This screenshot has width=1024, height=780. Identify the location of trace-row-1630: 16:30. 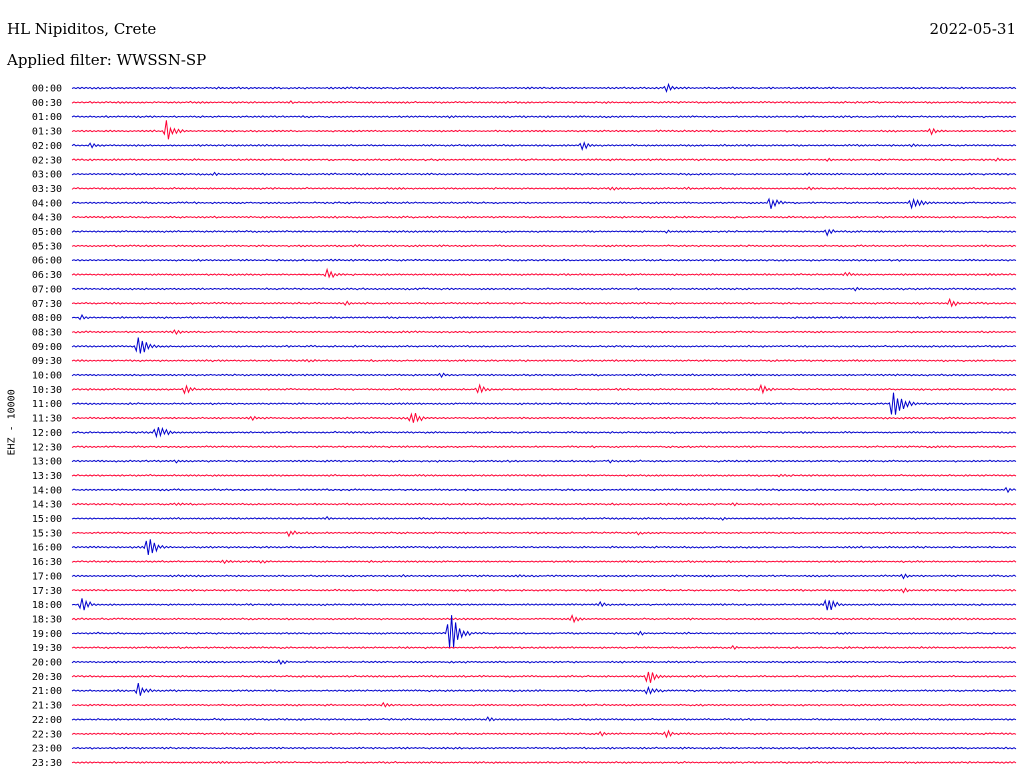
(524, 562).